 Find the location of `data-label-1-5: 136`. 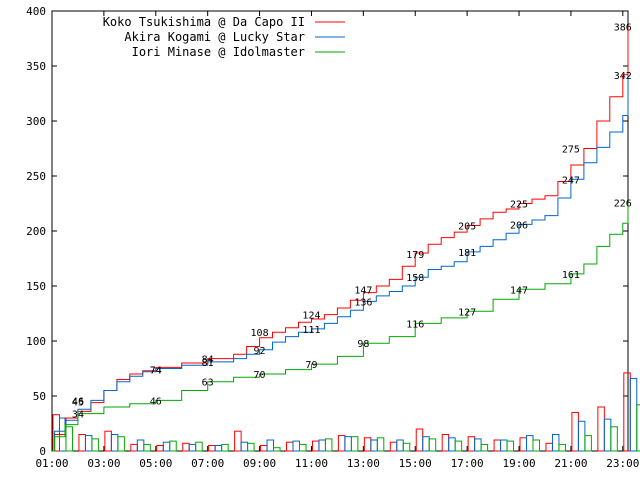

data-label-1-5: 136 is located at coordinates (363, 302).